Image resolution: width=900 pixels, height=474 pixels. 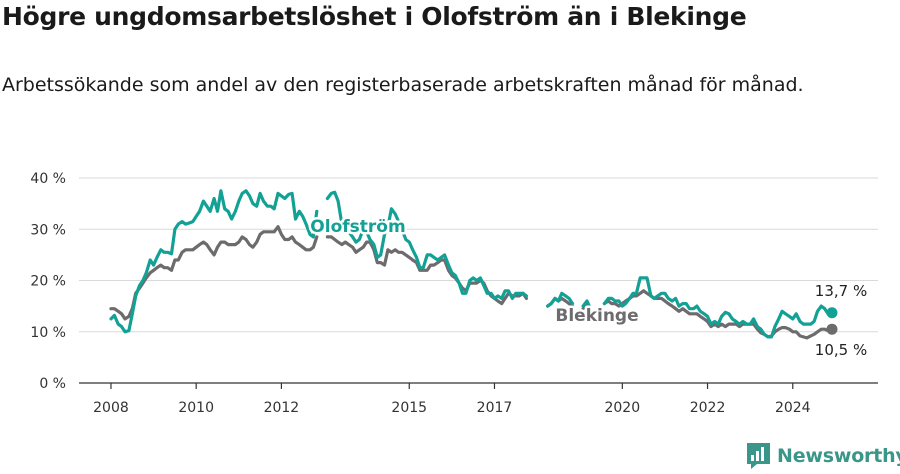 I want to click on newsworthy-logo-text: Newsworthy, so click(x=838, y=456).